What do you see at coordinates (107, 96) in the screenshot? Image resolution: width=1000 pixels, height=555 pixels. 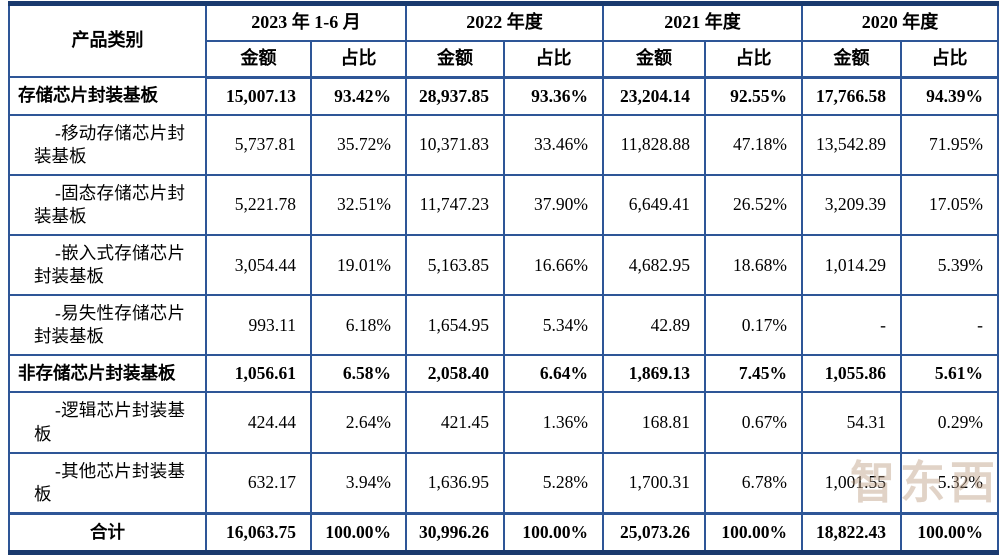 I see `row-label: 存储芯片封装基板` at bounding box center [107, 96].